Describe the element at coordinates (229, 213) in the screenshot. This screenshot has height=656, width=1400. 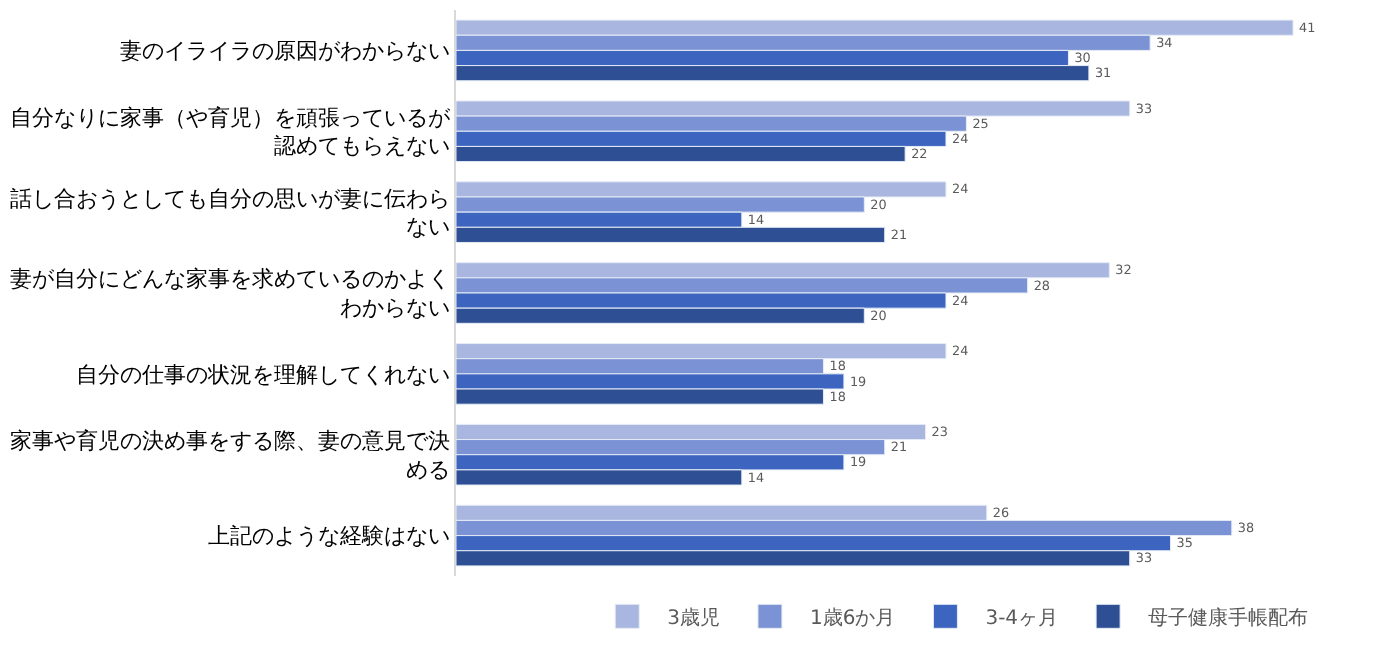
I see `y-tick-label: 話し合おうとしても自分の思いが妻に伝わらない` at that location.